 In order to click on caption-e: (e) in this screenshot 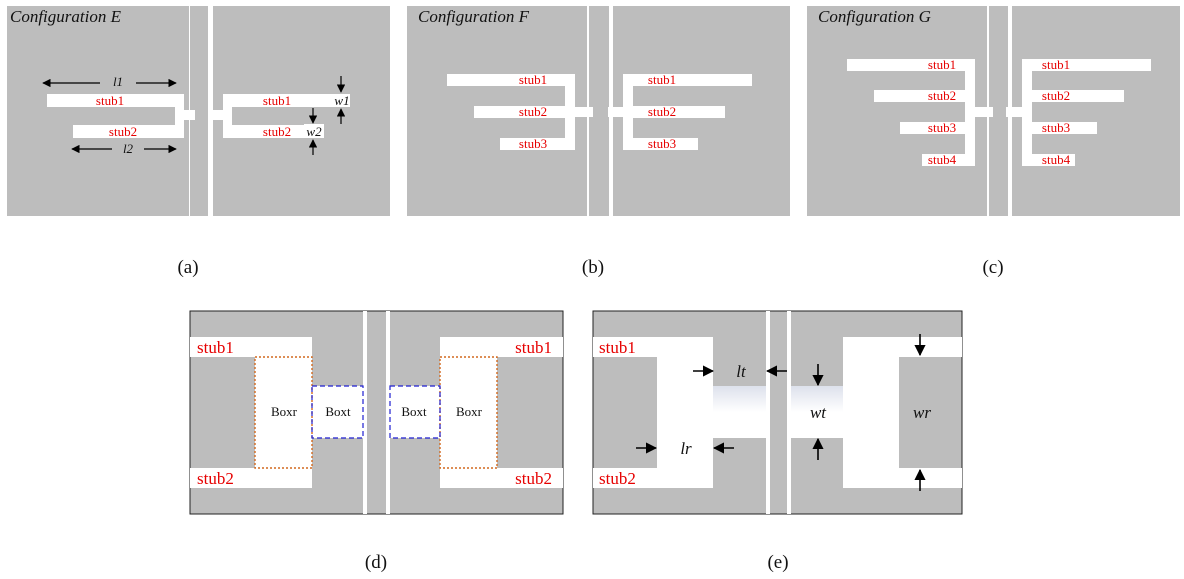, I will do `click(777, 562)`.